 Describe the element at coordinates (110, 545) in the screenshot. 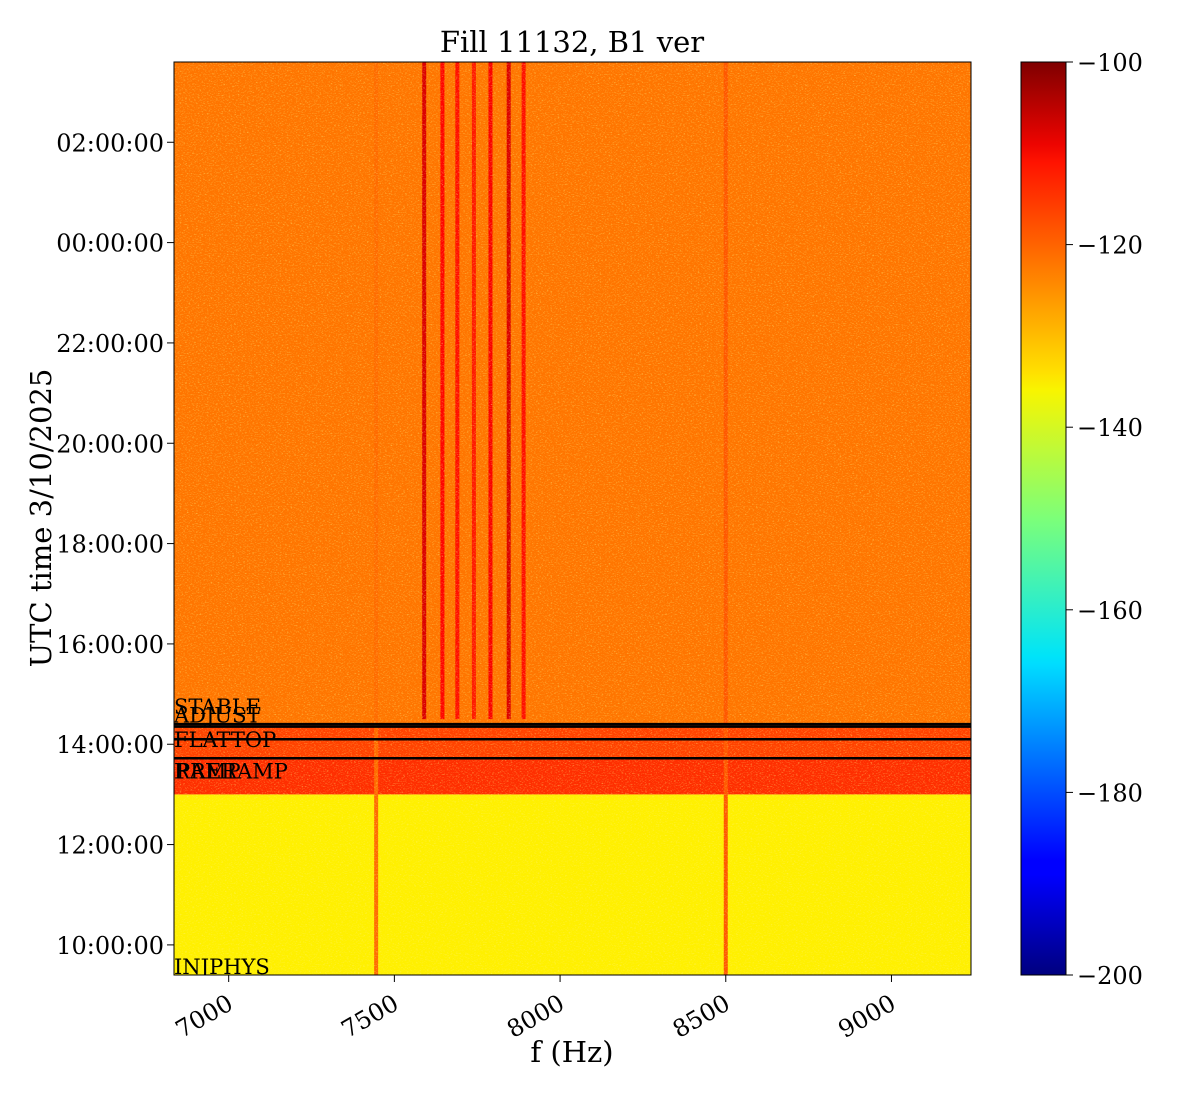

I see `y-tick-label: 18:00:00` at that location.